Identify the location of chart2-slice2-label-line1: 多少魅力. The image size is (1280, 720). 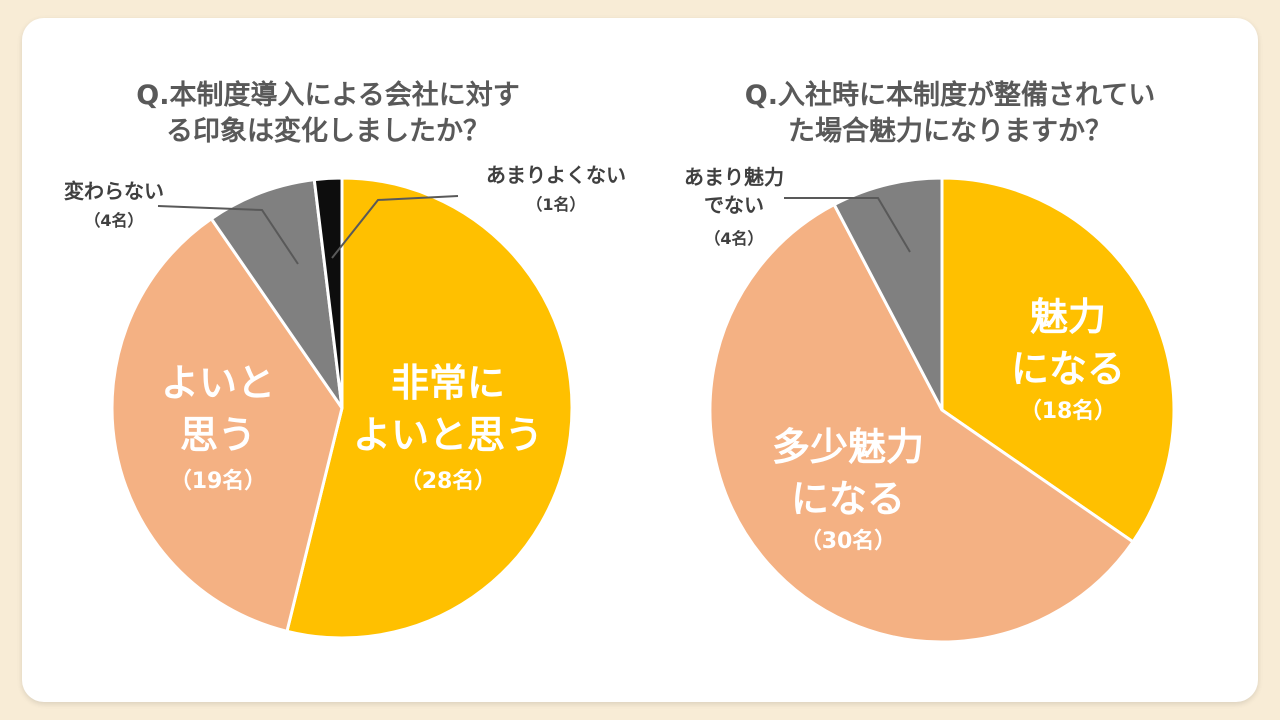
(848, 447).